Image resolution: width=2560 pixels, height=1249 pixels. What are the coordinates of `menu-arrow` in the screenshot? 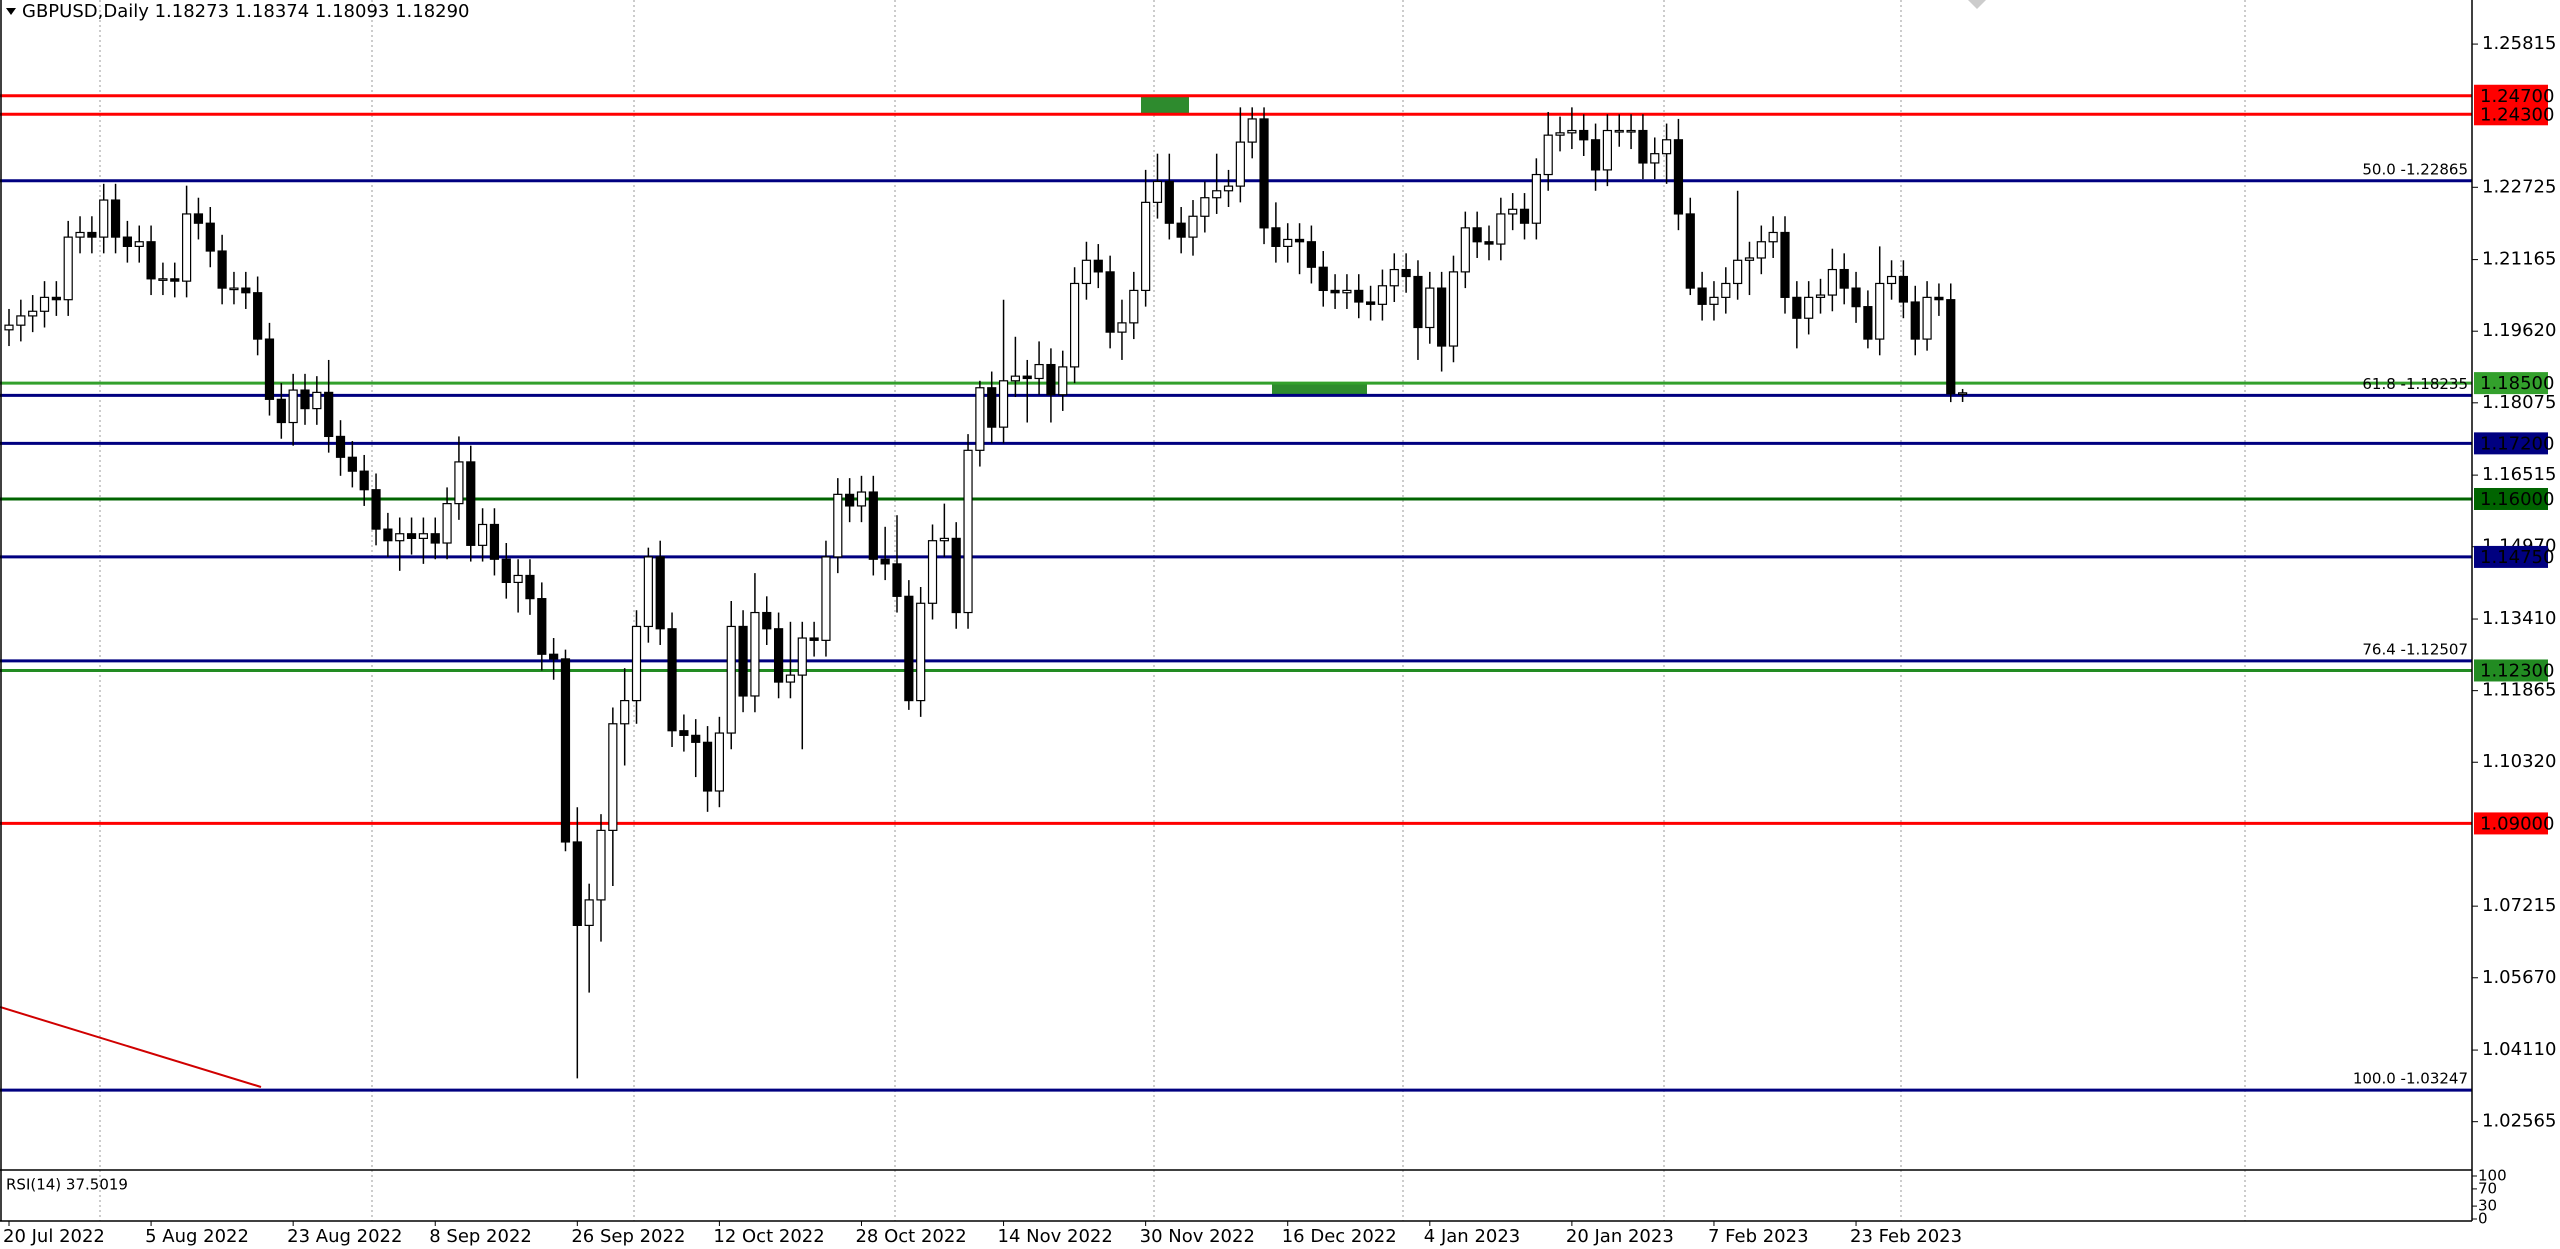 It's located at (11, 11).